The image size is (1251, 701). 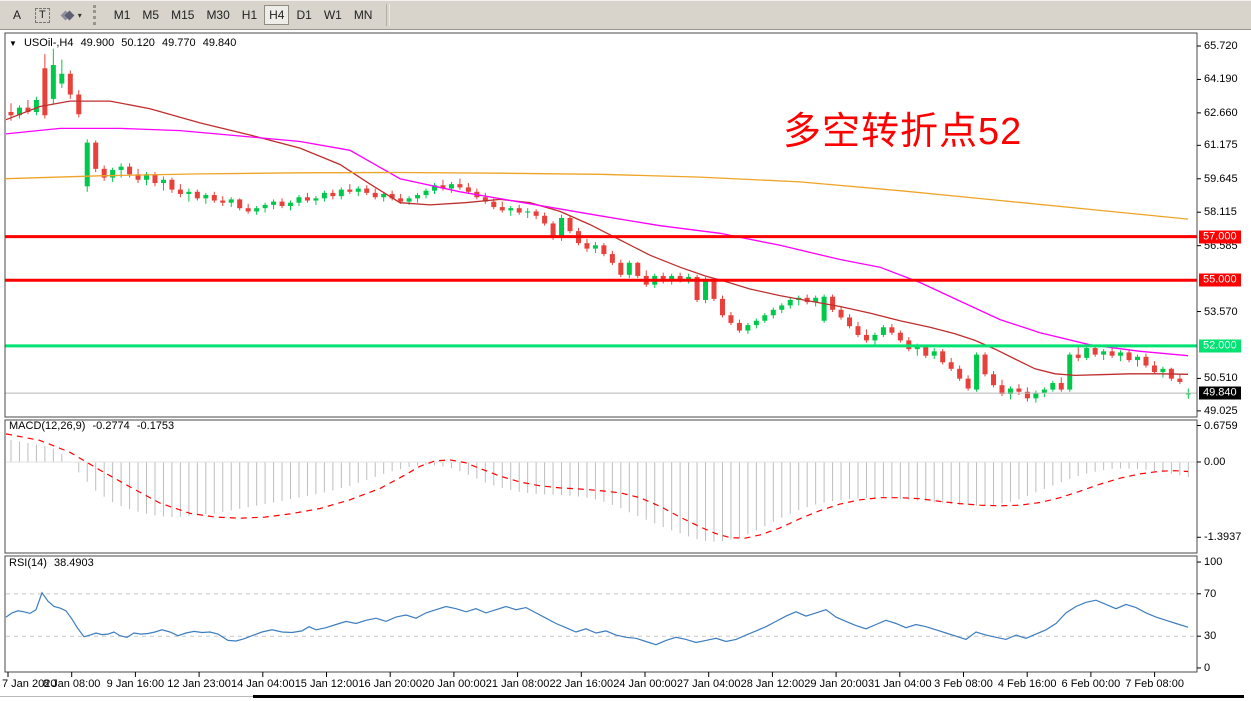 I want to click on date-tick-label: 9 Jan 16:00, so click(x=135, y=684).